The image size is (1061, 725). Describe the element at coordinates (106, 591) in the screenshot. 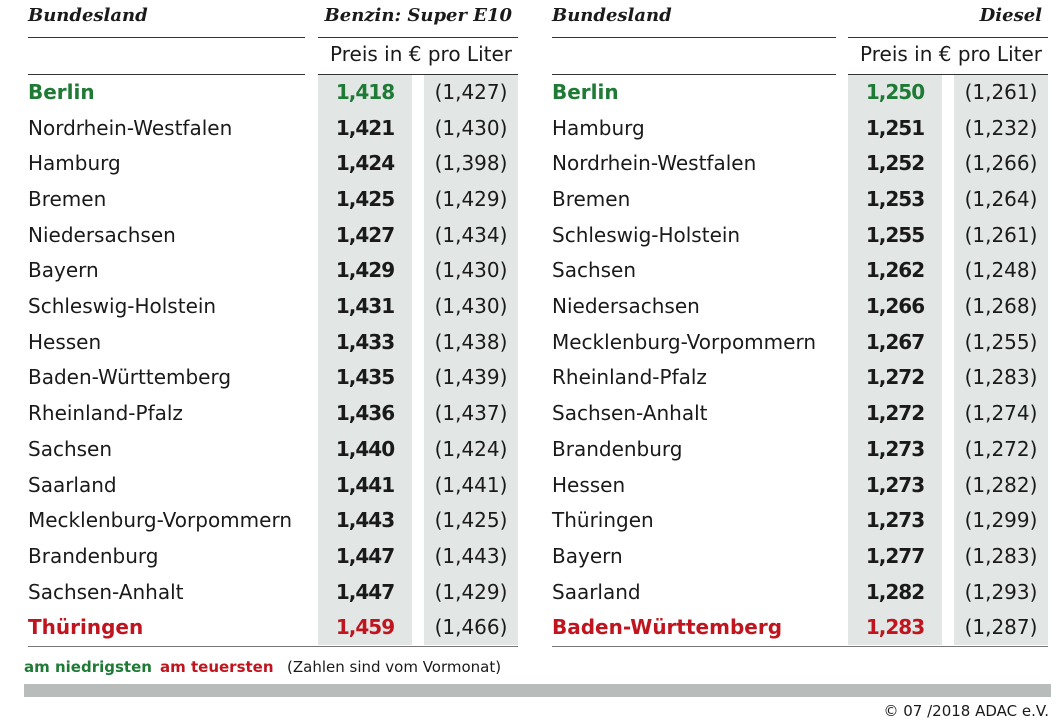

I see `region-name: Sachsen-Anhalt` at that location.